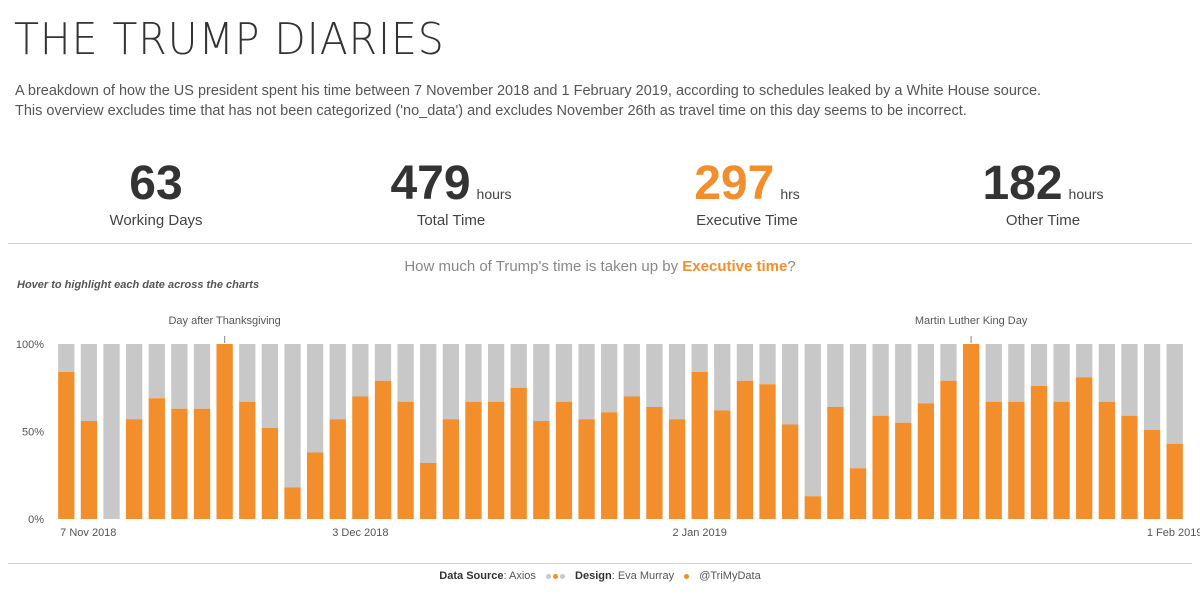 The width and height of the screenshot is (1200, 600). I want to click on kpi-other-time: 182 hours Other Time, so click(1043, 191).